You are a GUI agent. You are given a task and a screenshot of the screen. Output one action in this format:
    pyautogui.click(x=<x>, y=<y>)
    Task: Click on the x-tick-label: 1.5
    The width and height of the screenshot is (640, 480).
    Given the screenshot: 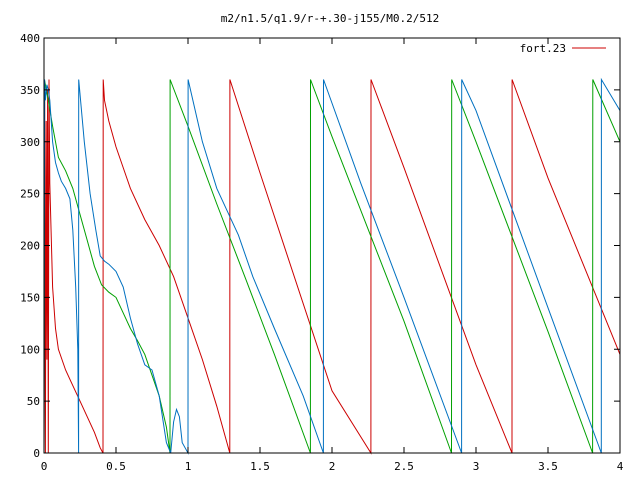 What is the action you would take?
    pyautogui.click(x=260, y=466)
    